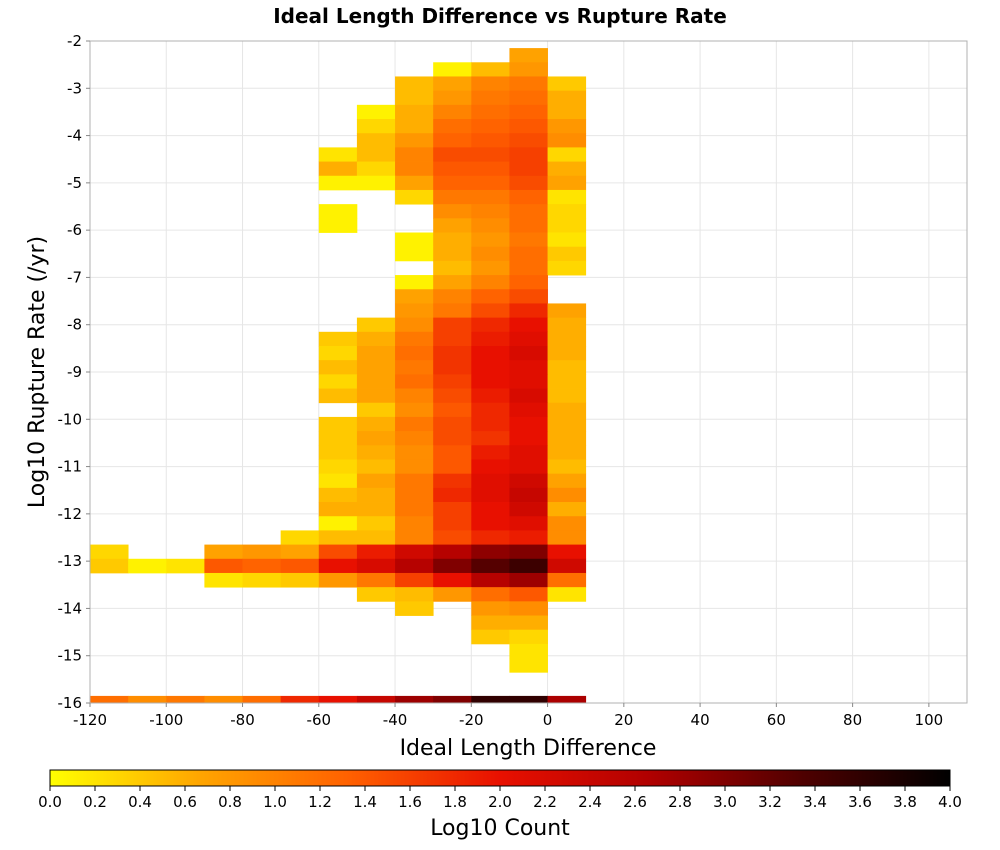 This screenshot has width=1000, height=850. What do you see at coordinates (623, 720) in the screenshot?
I see `x-tick-label: 20` at bounding box center [623, 720].